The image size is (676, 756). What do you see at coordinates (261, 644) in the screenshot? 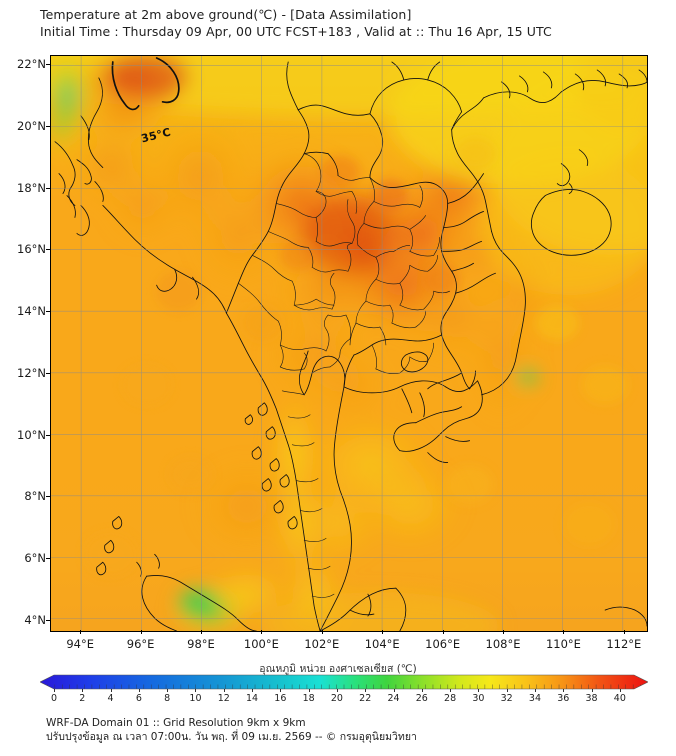
I see `x-axis-tick-label: 100°E` at bounding box center [261, 644].